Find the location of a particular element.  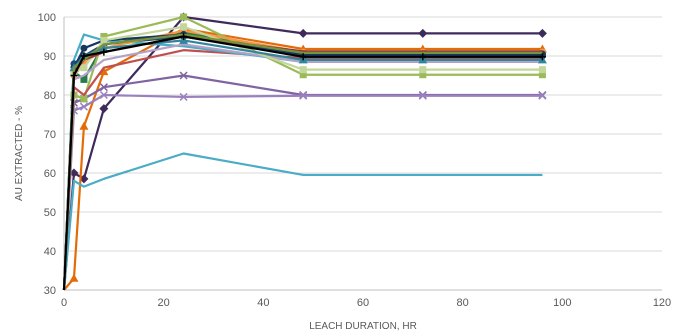

x-tick-label: 0 is located at coordinates (64, 303).